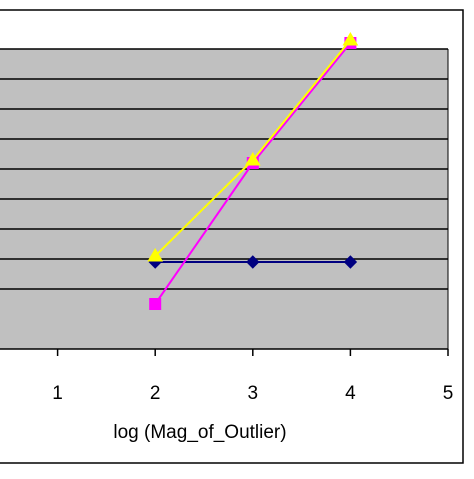  What do you see at coordinates (155, 393) in the screenshot?
I see `x-tick-label-1: 2` at bounding box center [155, 393].